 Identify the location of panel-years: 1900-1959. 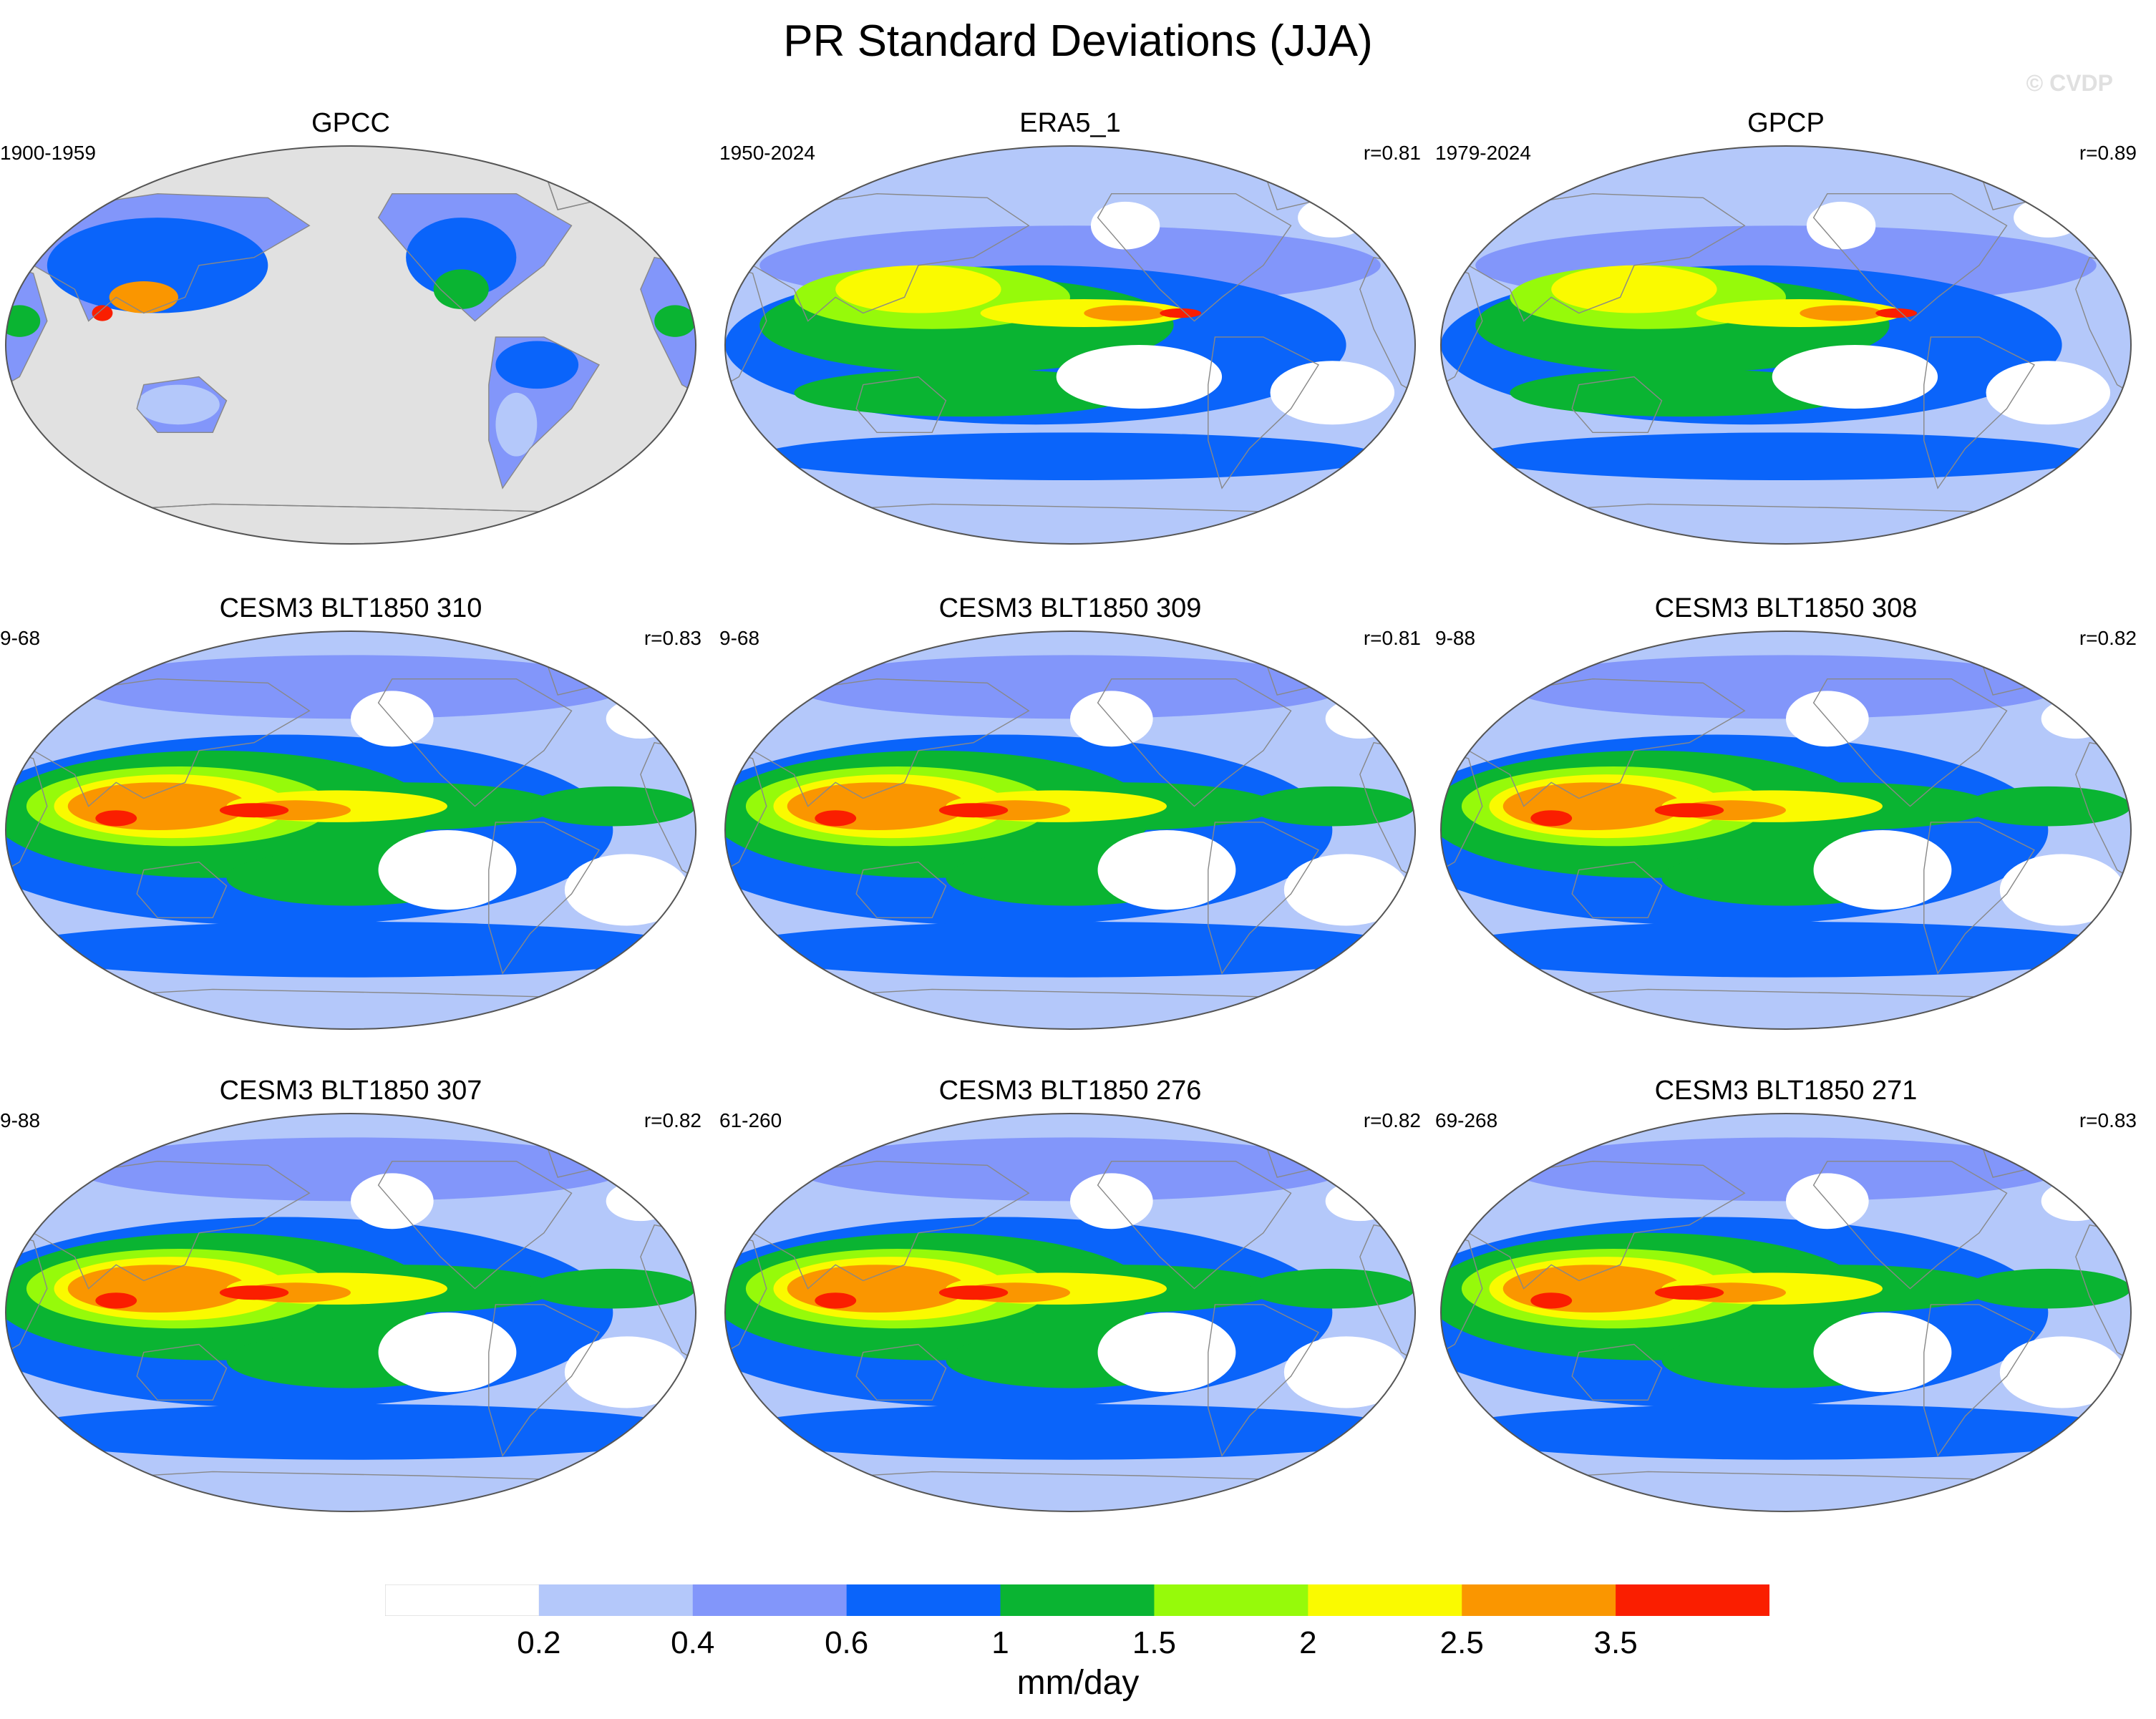
(48, 153).